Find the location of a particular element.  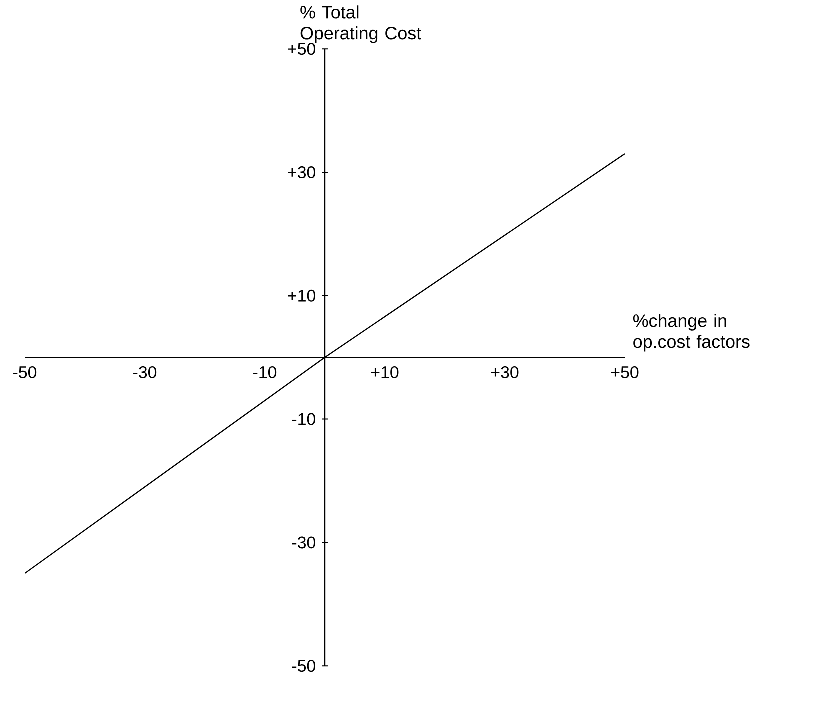

x-axis-title: %change in op.cost factors is located at coordinates (691, 333).